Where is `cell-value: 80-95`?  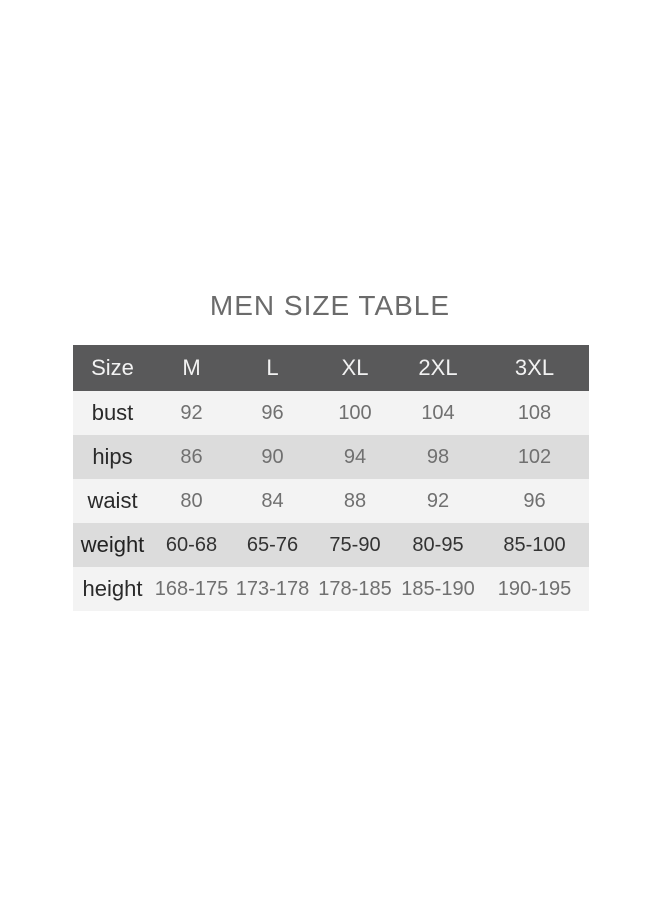 cell-value: 80-95 is located at coordinates (438, 545).